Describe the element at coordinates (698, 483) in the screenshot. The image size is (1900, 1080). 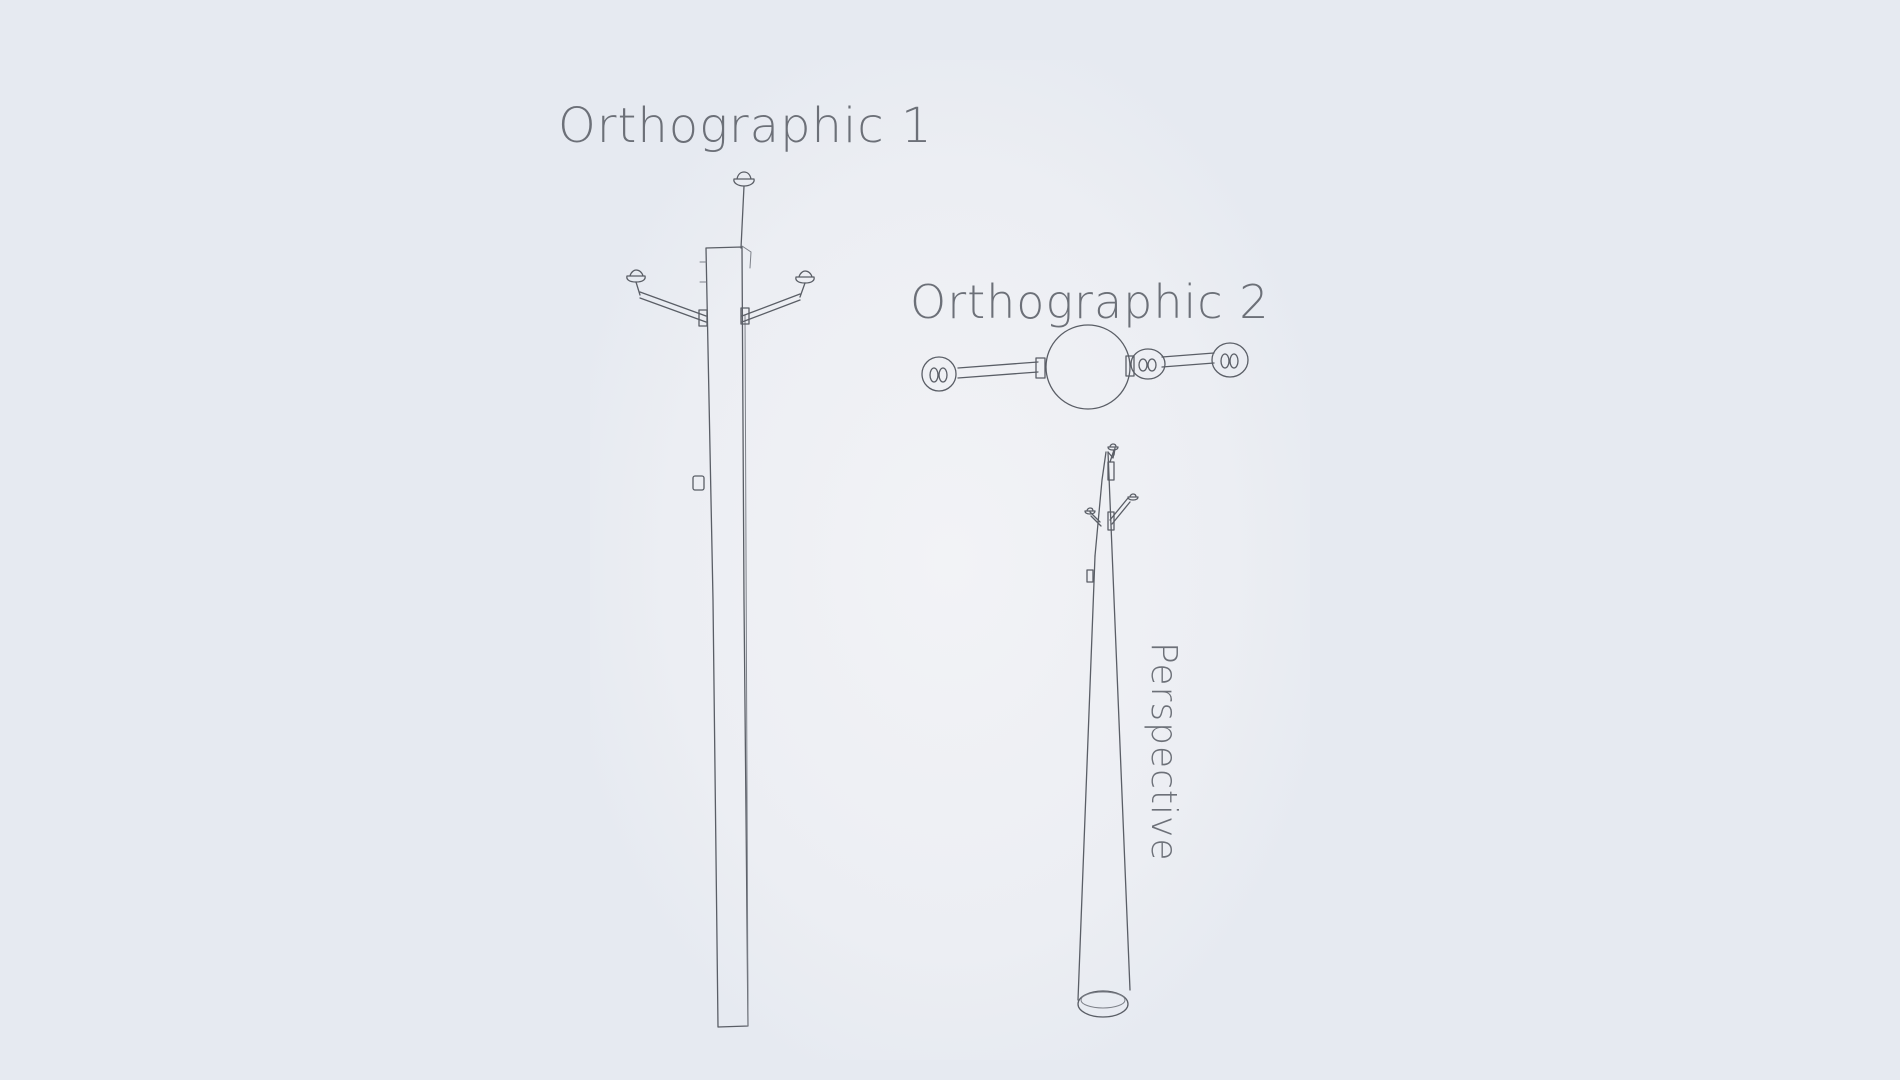
I see `pole-tag` at that location.